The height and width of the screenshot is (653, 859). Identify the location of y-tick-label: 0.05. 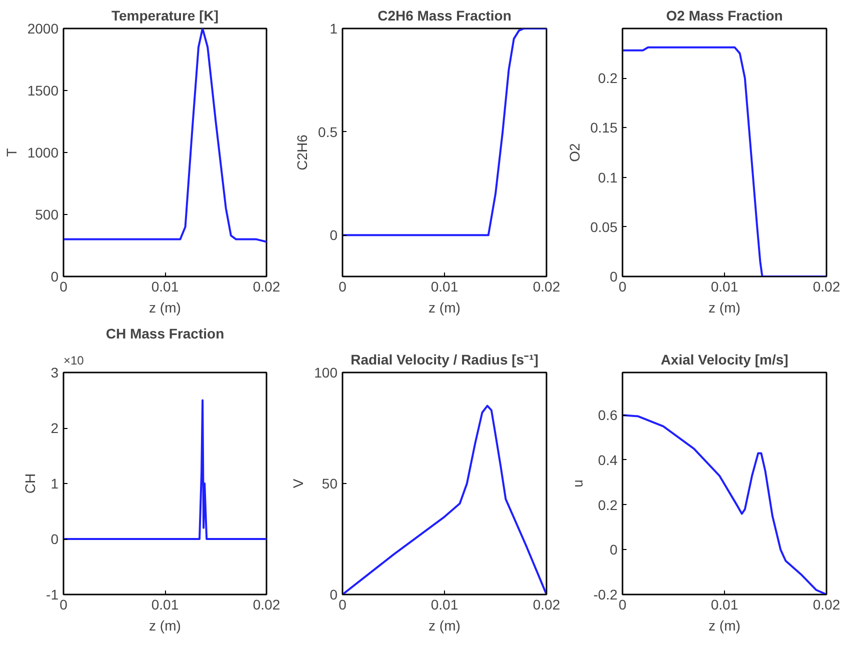
(604, 226).